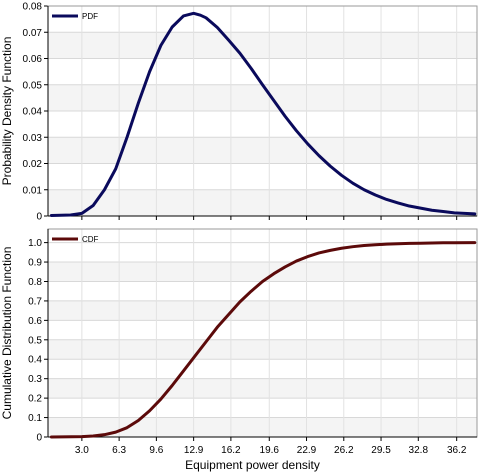 The width and height of the screenshot is (483, 475). I want to click on x-tick-label: 32.8, so click(419, 450).